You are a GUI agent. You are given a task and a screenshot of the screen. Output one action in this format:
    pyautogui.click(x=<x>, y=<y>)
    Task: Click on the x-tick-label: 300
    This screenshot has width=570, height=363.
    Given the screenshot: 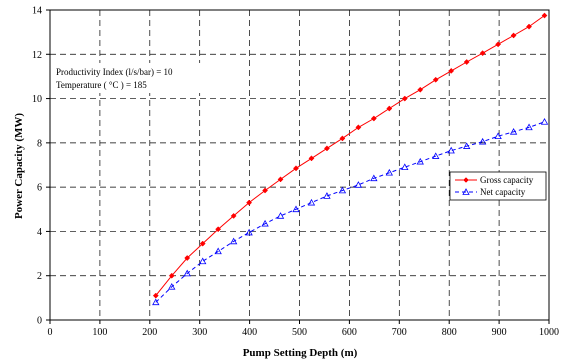 What is the action you would take?
    pyautogui.click(x=199, y=332)
    